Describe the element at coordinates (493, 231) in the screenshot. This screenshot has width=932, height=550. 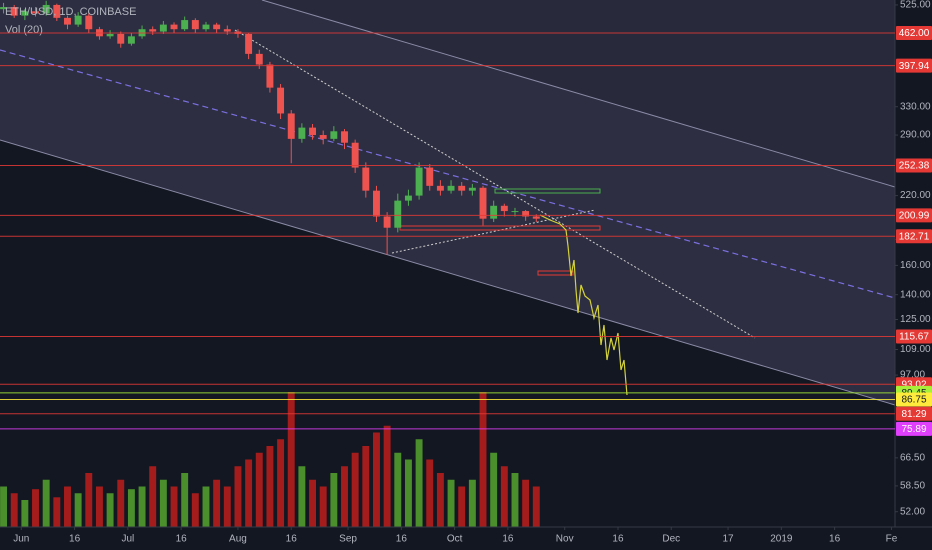
I see `trendline` at that location.